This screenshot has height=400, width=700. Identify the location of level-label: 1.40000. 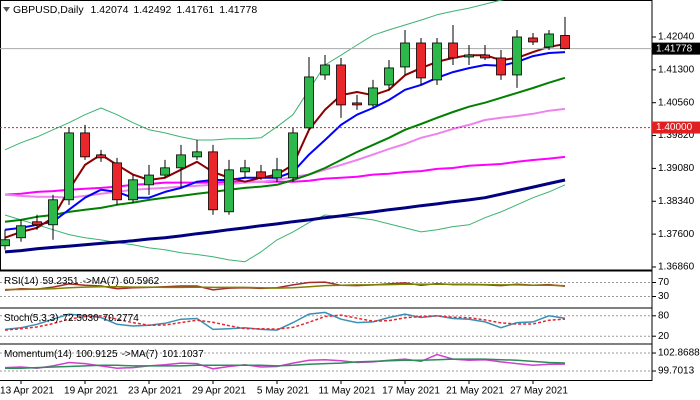
(674, 127).